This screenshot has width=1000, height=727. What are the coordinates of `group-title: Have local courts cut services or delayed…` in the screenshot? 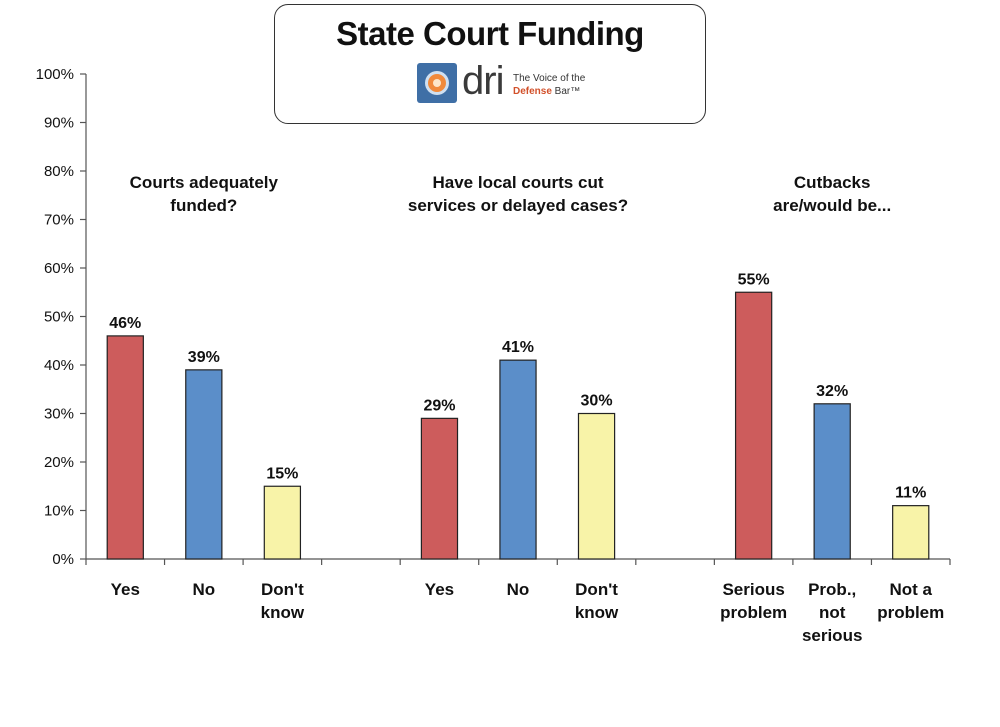 It's located at (518, 194).